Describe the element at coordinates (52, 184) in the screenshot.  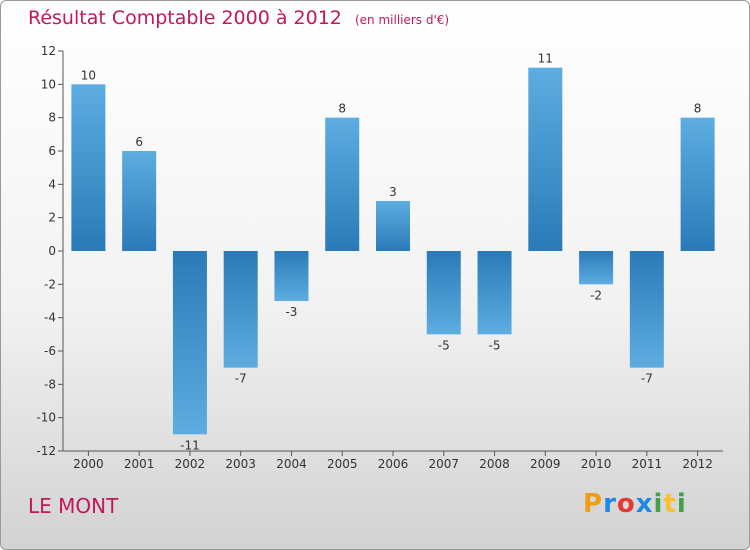
I see `y-tick-label: 4` at that location.